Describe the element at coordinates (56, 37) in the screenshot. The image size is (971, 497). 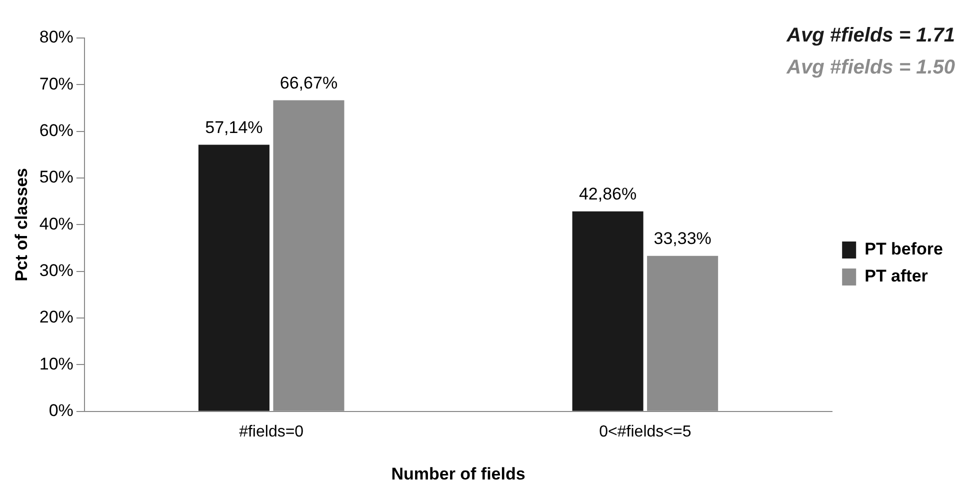
I see `y-tick-label: 80%` at that location.